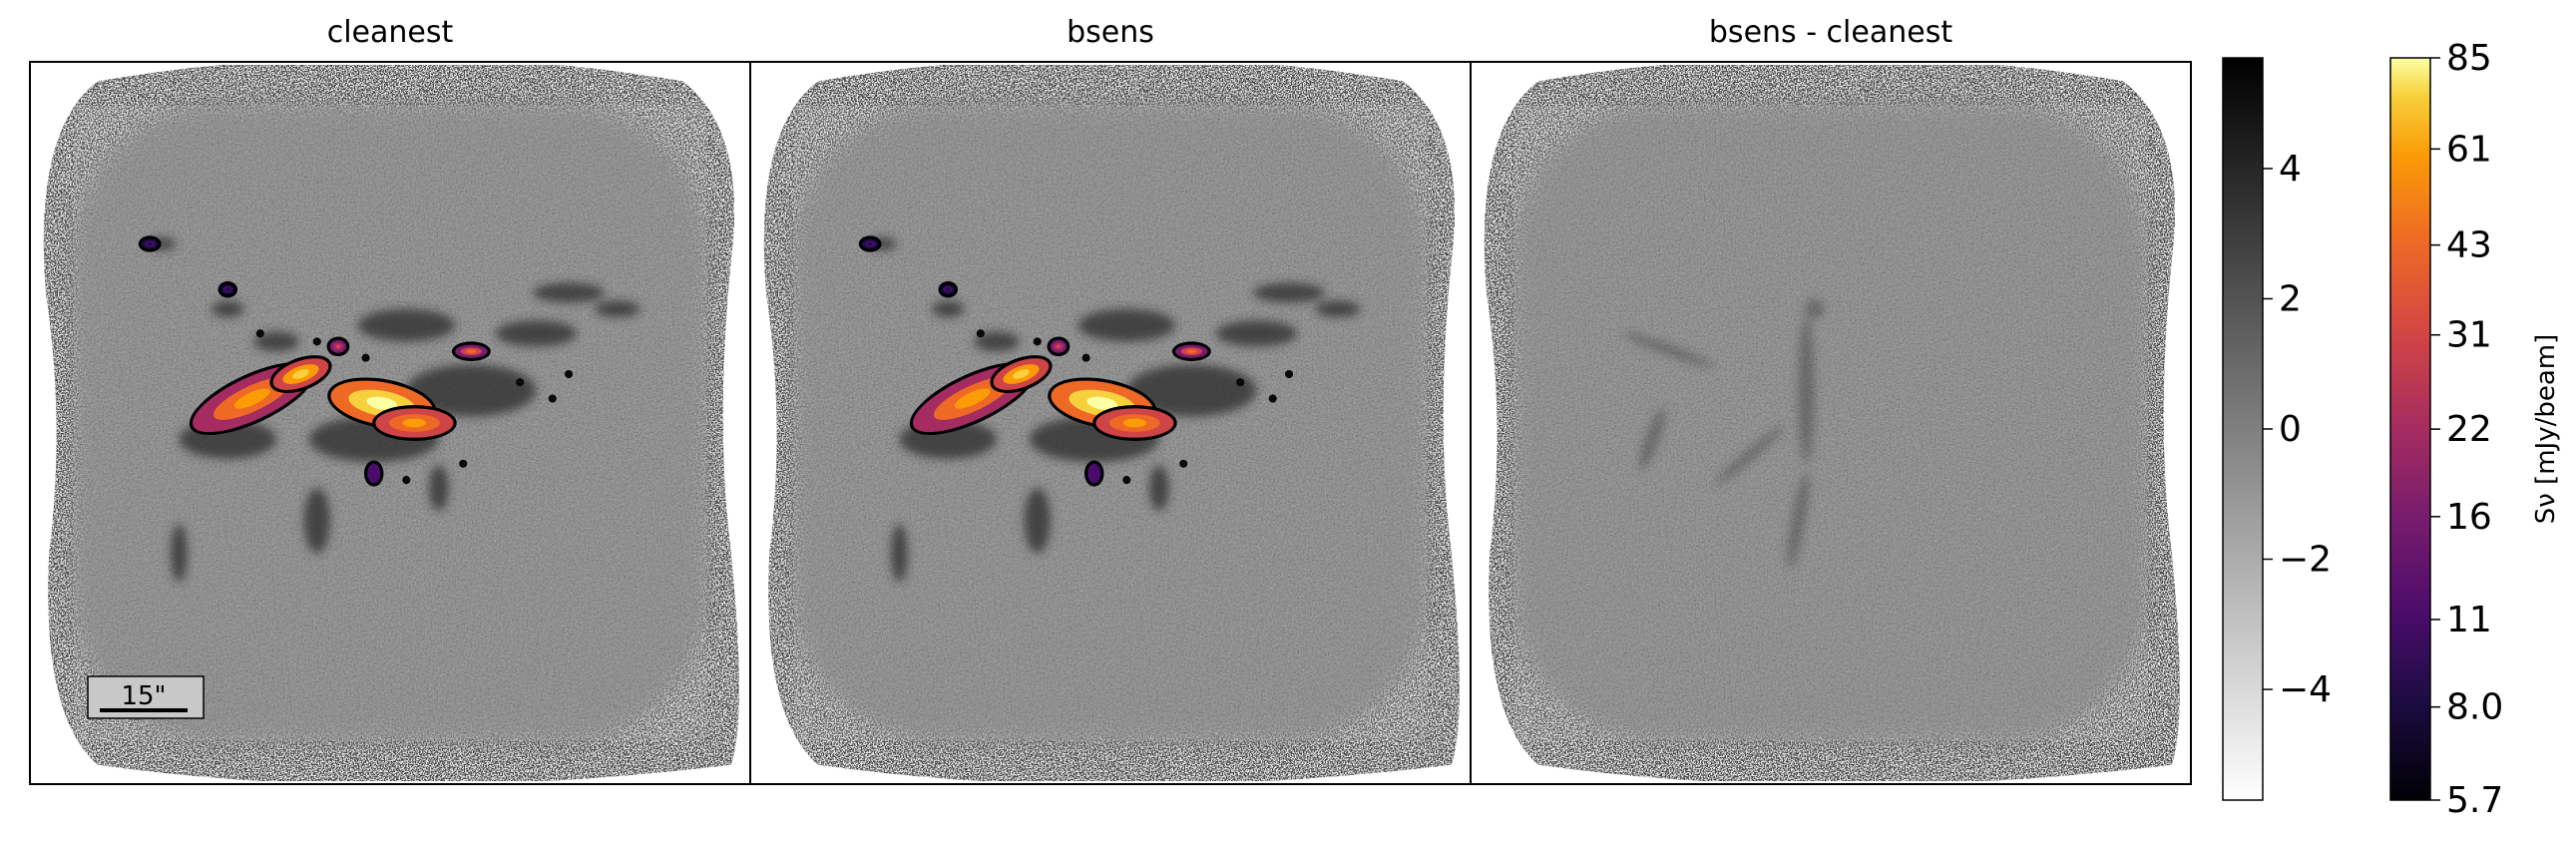  Describe the element at coordinates (2305, 560) in the screenshot. I see `gray-colorbar-tick-label: −2` at that location.